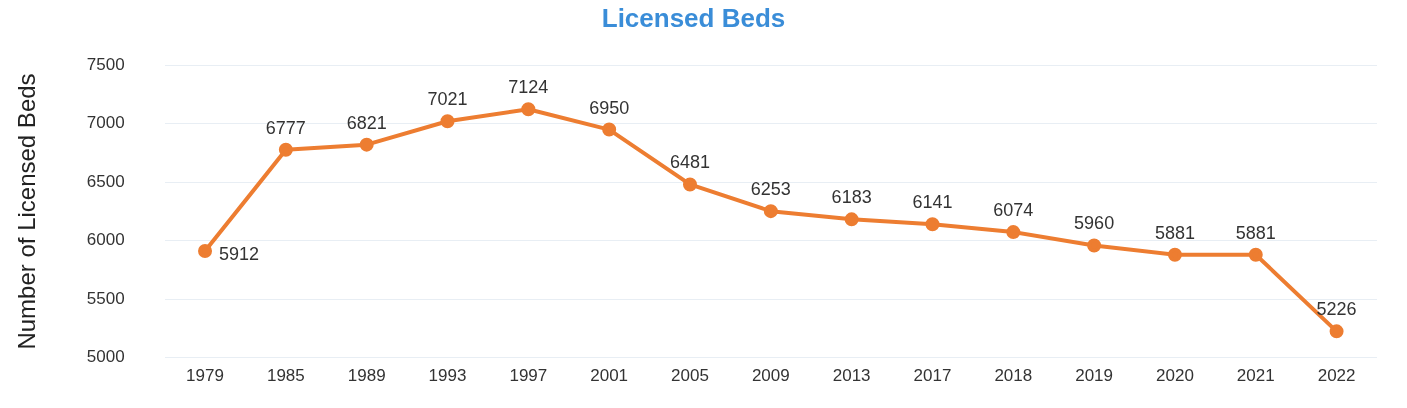 The image size is (1407, 408). I want to click on data-label: 7021, so click(447, 99).